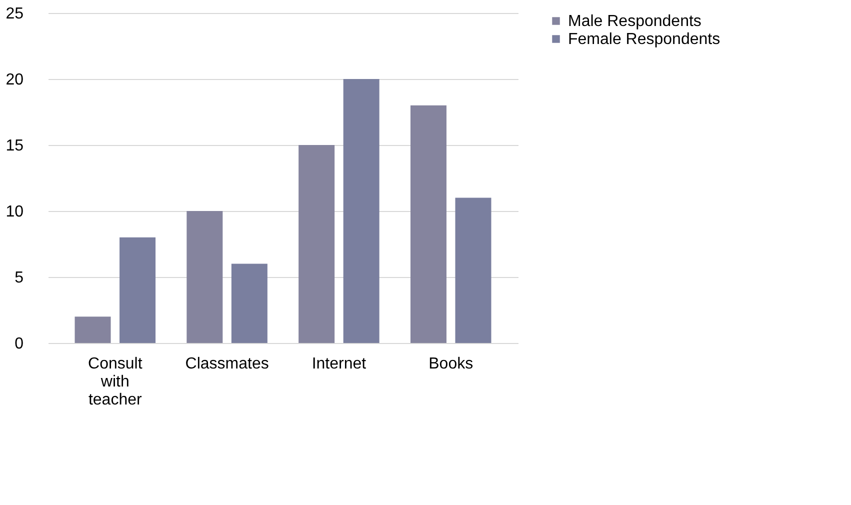  I want to click on x-tick-label: Books, so click(451, 364).